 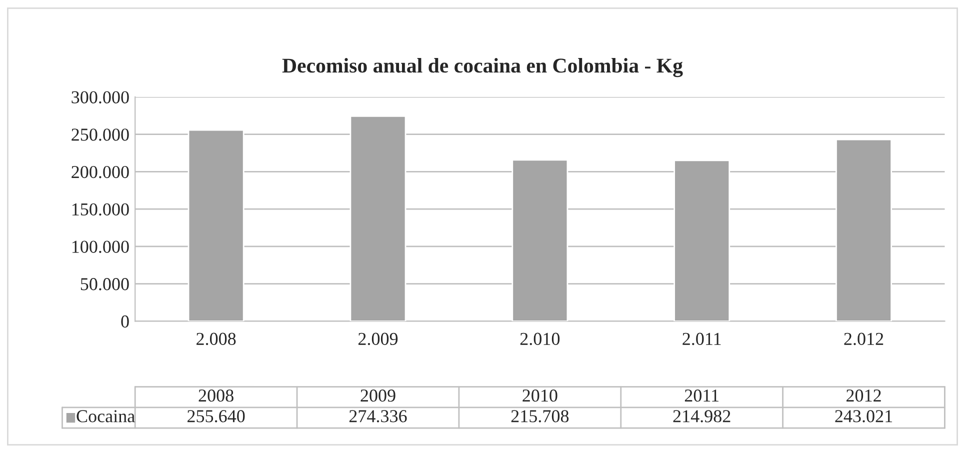 I want to click on text: 2009, so click(x=378, y=396).